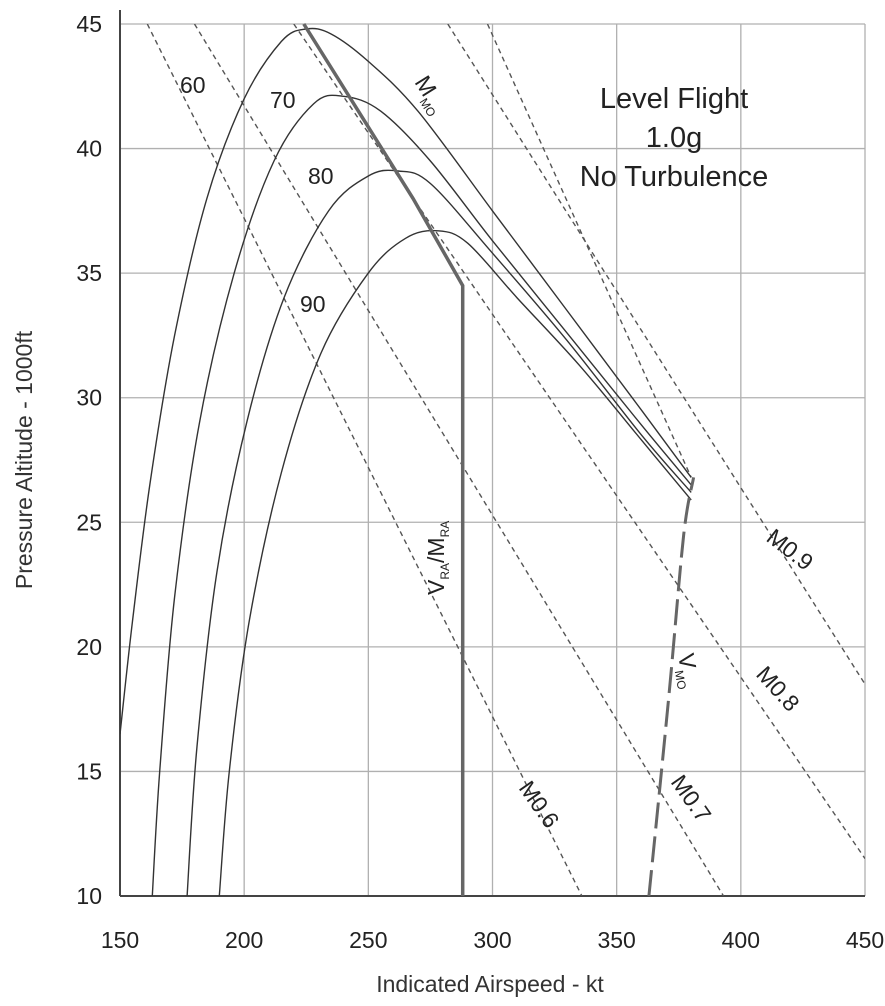 The height and width of the screenshot is (1006, 885). I want to click on curve-label-80: 80, so click(321, 176).